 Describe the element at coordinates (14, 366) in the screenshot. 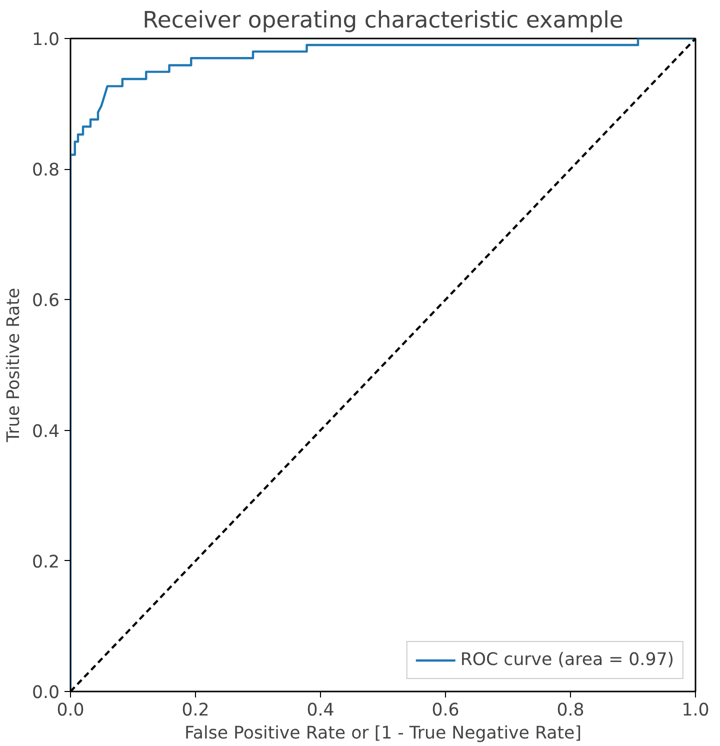

I see `y-axis-title: True Positive Rate` at that location.